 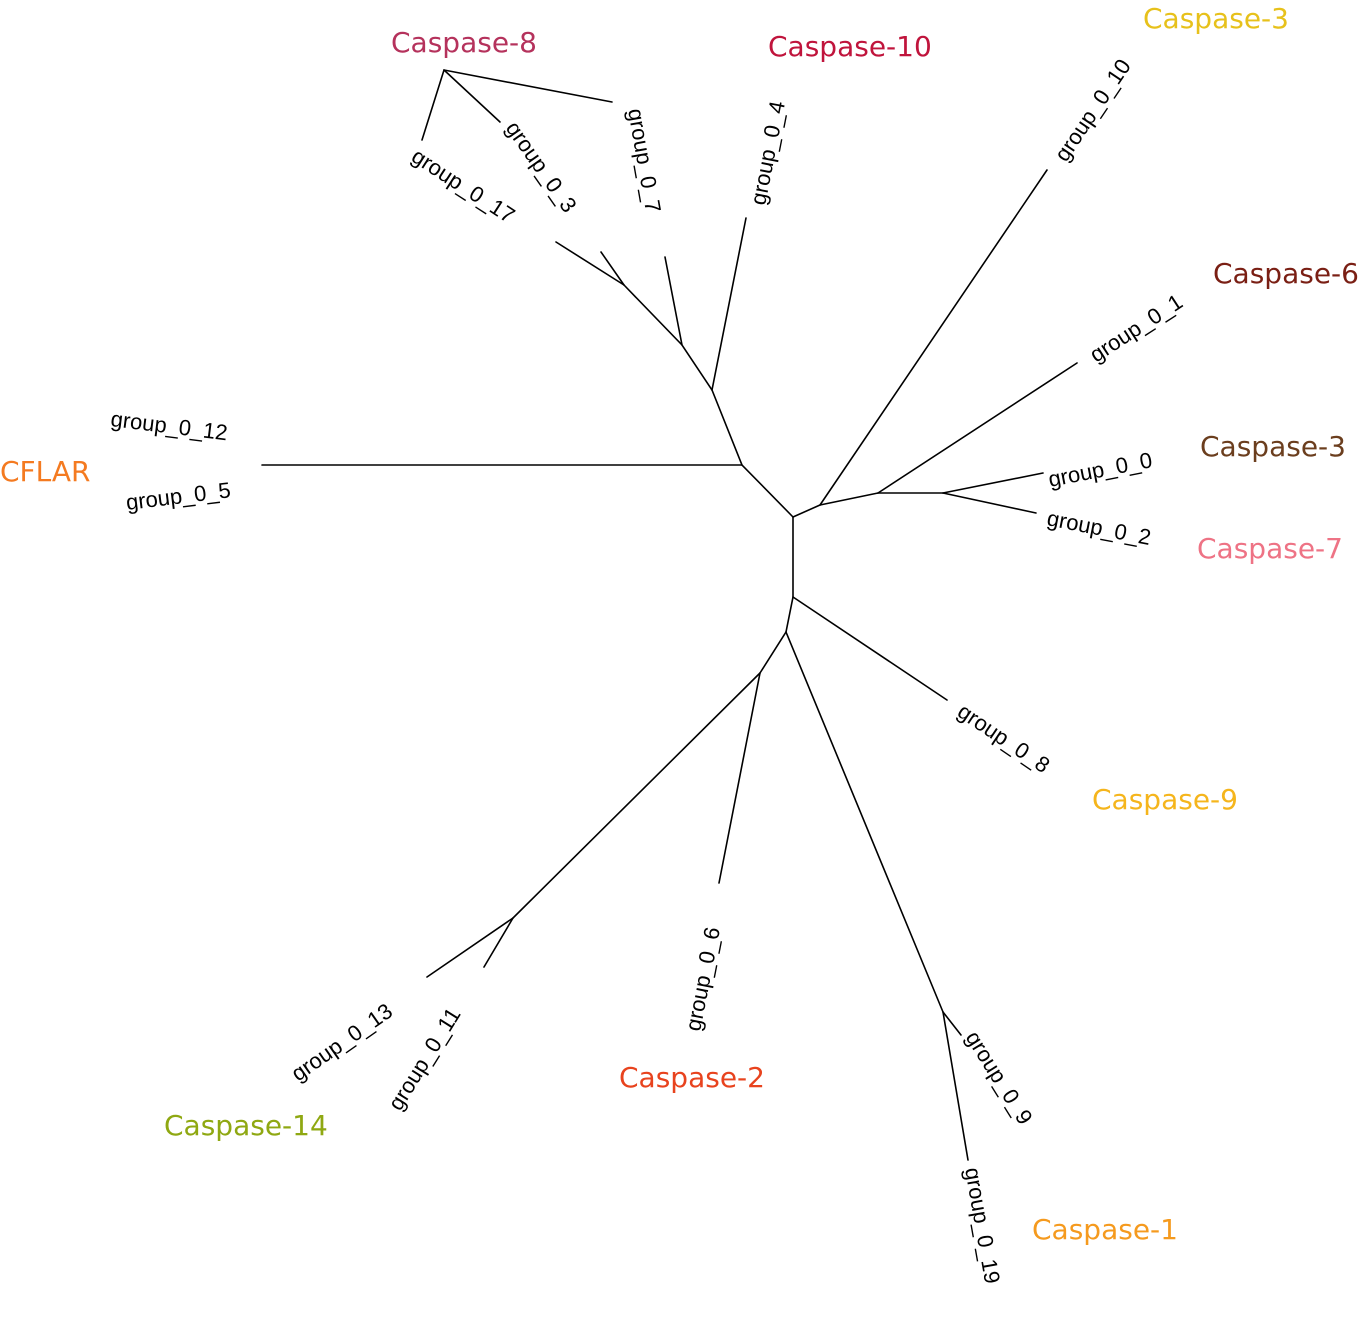 I want to click on leaf-label: group_0_8, so click(x=1003, y=738).